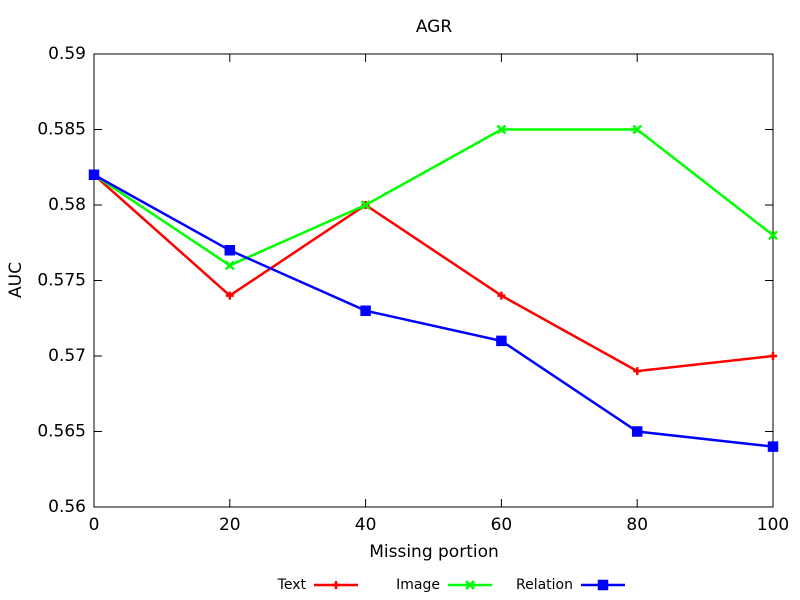  Describe the element at coordinates (773, 525) in the screenshot. I see `x-tick-label: 100` at that location.